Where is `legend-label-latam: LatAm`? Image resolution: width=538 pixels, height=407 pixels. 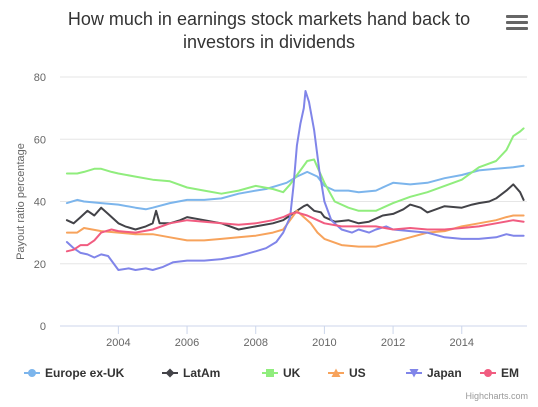
legend-label-latam: LatAm is located at coordinates (201, 373).